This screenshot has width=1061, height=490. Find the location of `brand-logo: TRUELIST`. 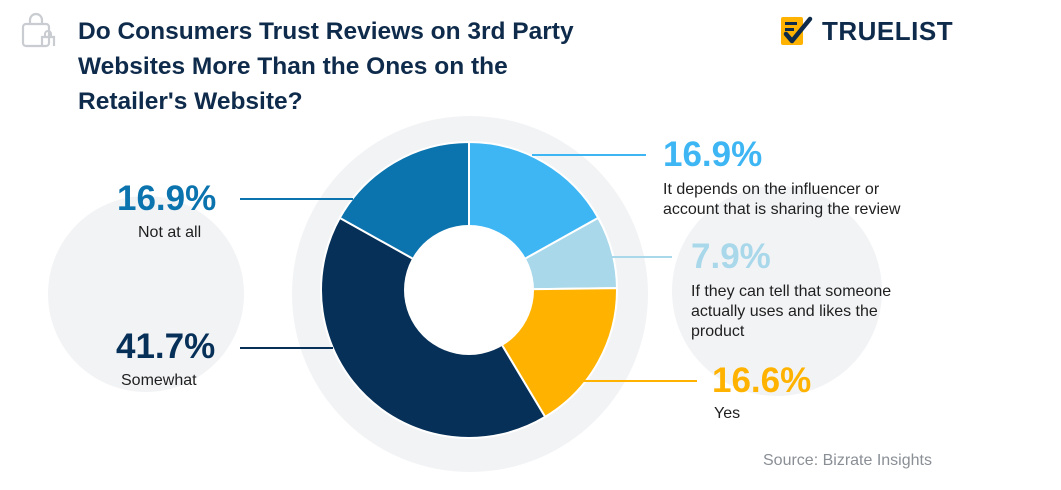

brand-logo: TRUELIST is located at coordinates (865, 31).